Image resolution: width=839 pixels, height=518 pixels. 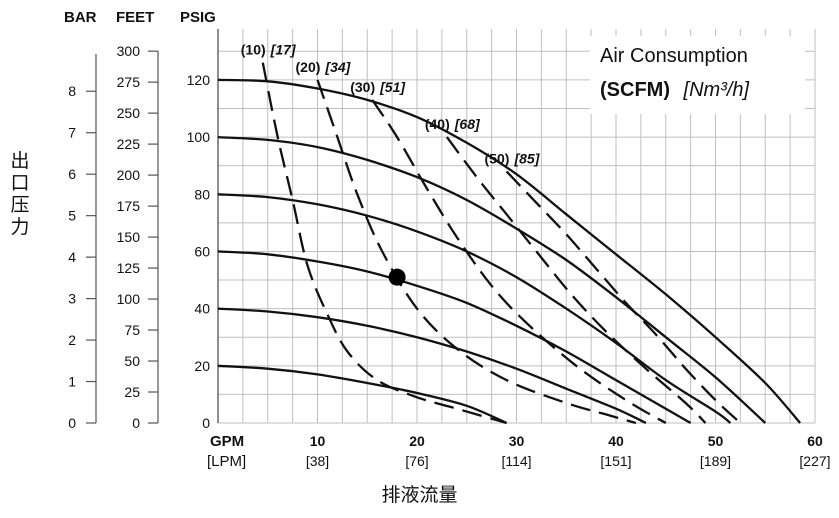 I want to click on psig-tick-label: 80, so click(x=202, y=194).